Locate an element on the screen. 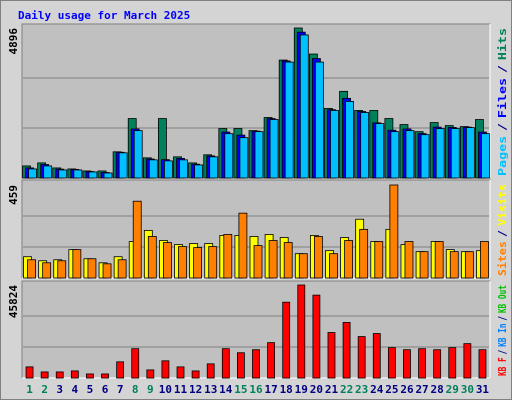 This screenshot has width=512, height=400. x-tick-label: 2 is located at coordinates (44, 389).